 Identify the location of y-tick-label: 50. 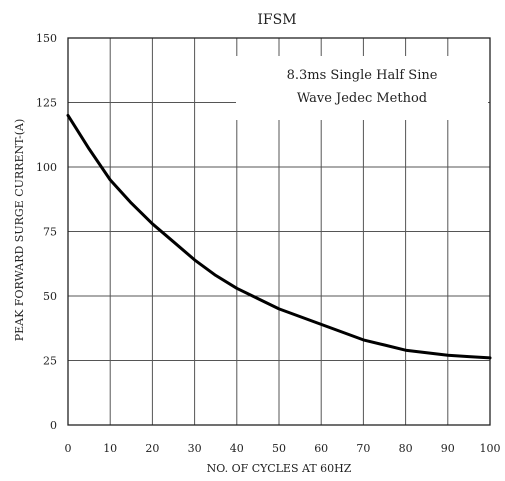
(50, 296).